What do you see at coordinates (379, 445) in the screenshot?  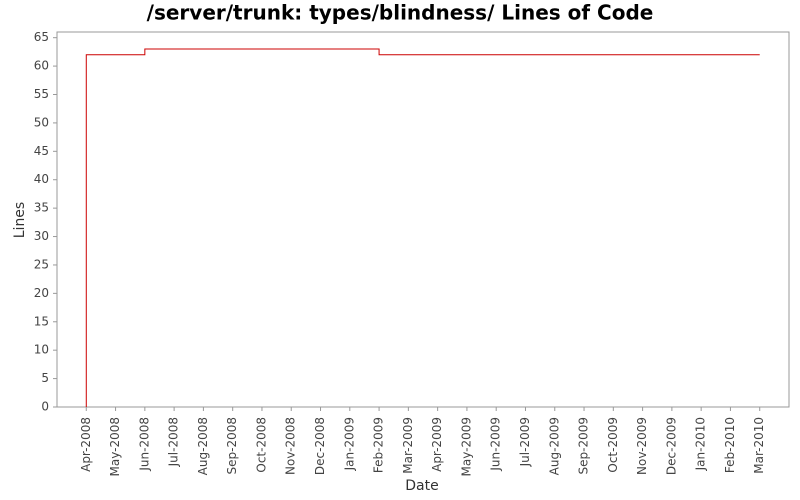 I see `x-tick-label: Feb-2009` at bounding box center [379, 445].